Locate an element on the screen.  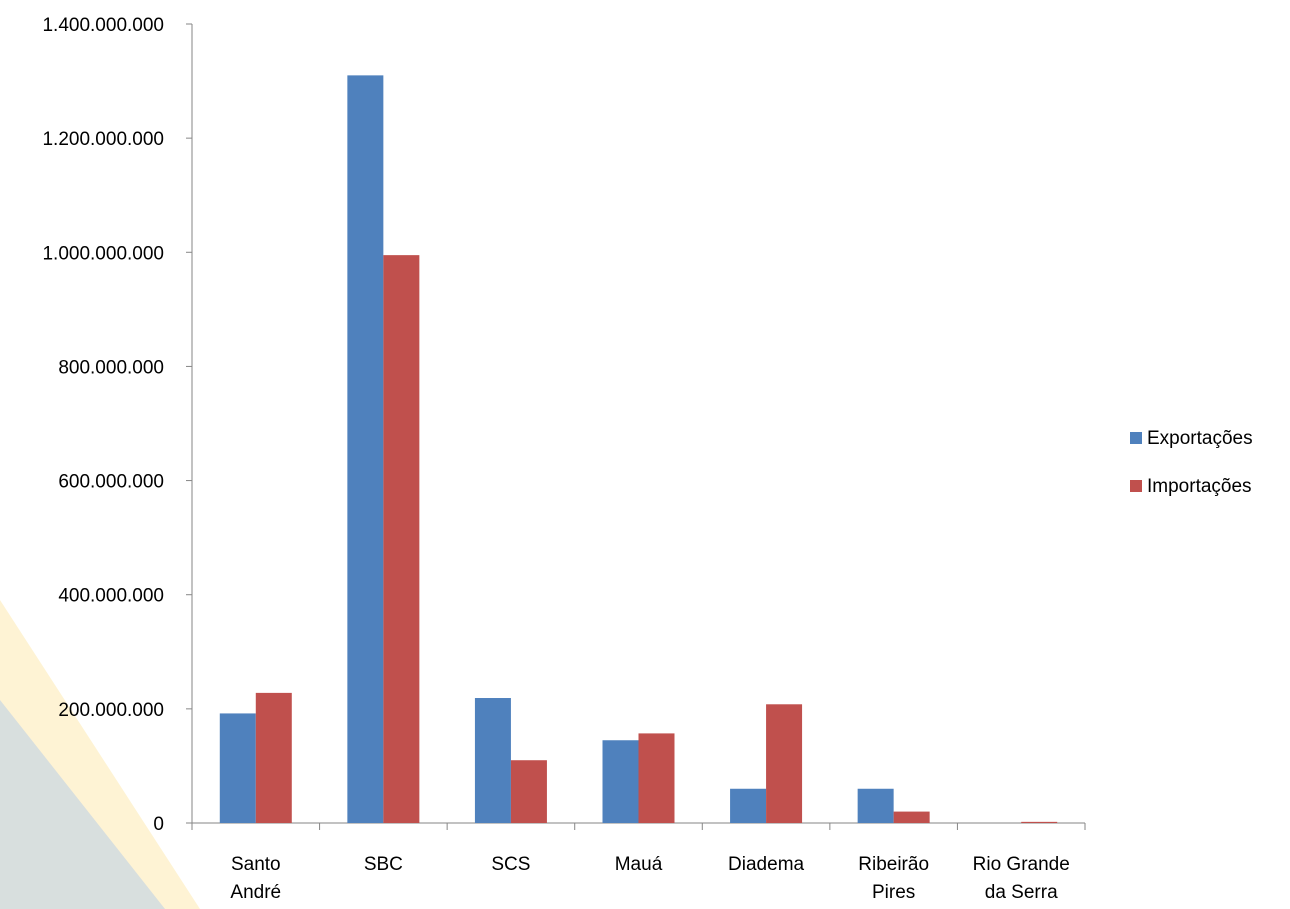
legend-label: Importações is located at coordinates (1199, 486).